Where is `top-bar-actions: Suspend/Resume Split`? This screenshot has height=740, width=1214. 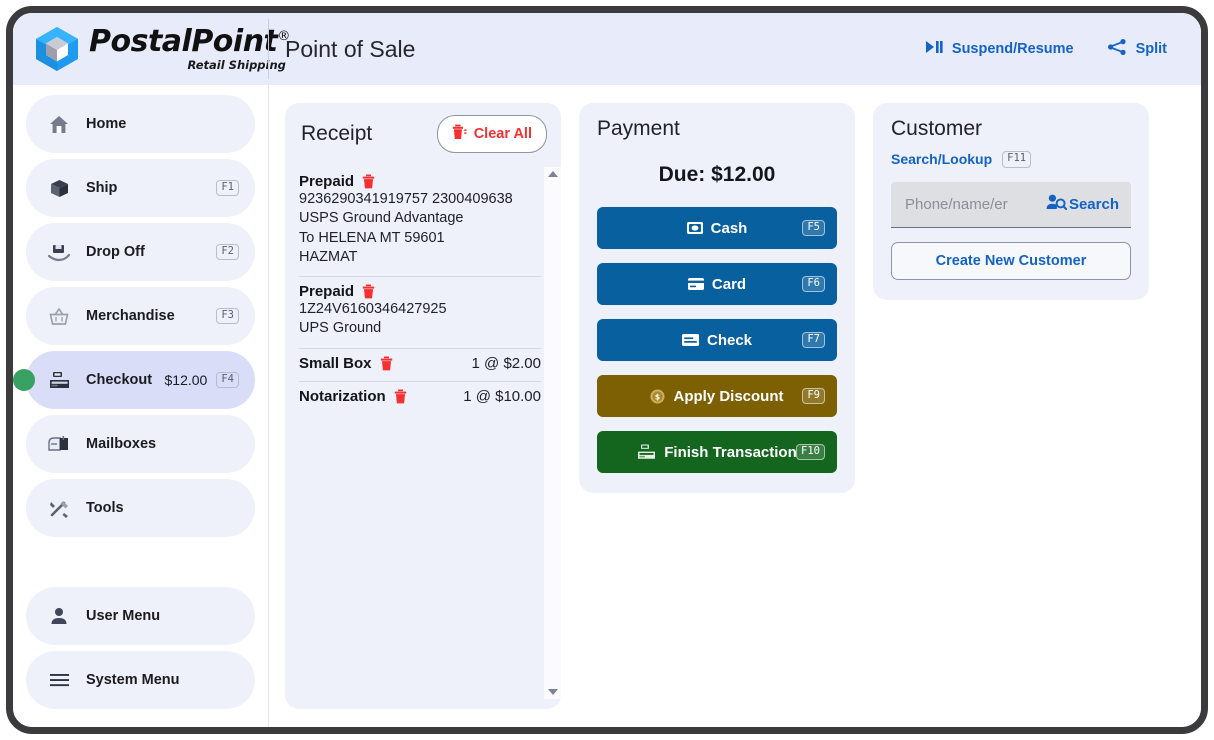
top-bar-actions: Suspend/Resume Split is located at coordinates (1063, 49).